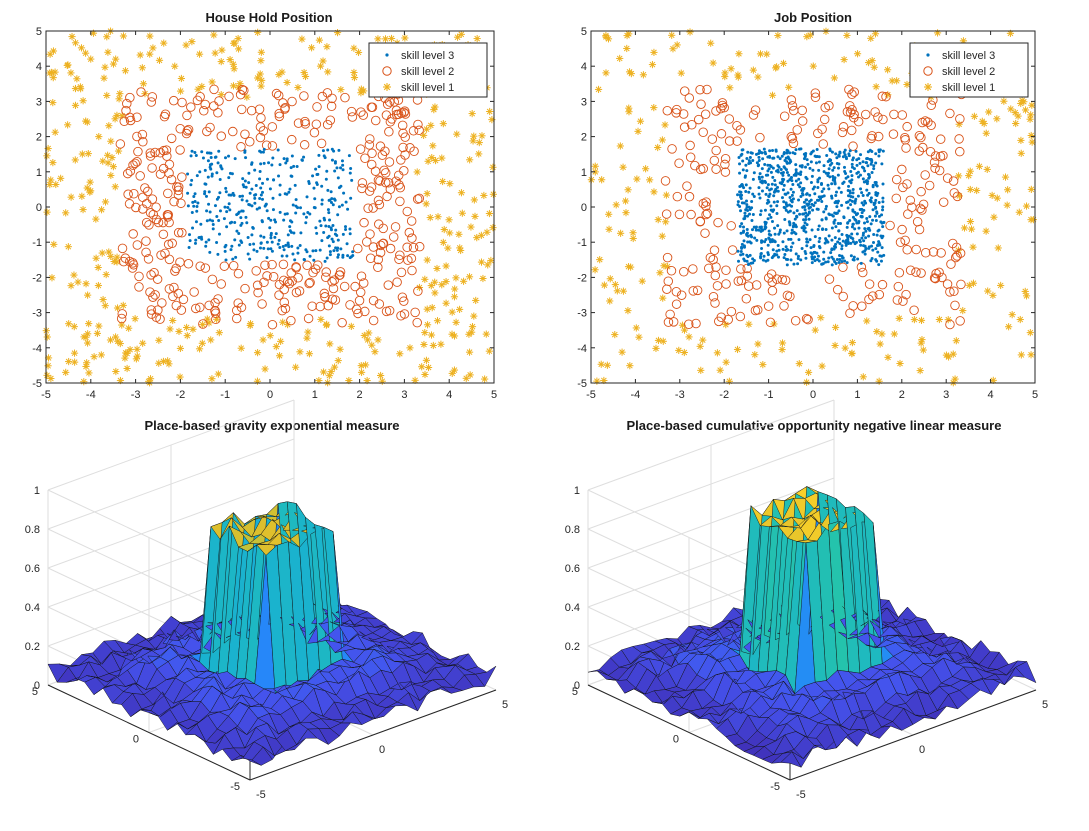 The height and width of the screenshot is (831, 1089). What do you see at coordinates (991, 395) in the screenshot?
I see `x-tick-label: 4` at bounding box center [991, 395].